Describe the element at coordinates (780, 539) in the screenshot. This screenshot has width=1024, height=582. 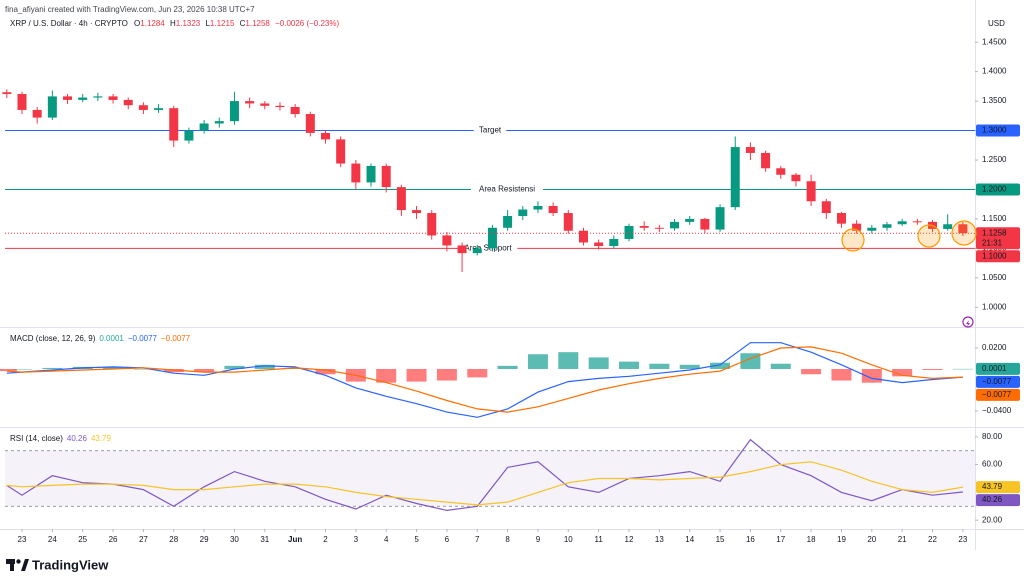
I see `x-tick-label: 17` at that location.